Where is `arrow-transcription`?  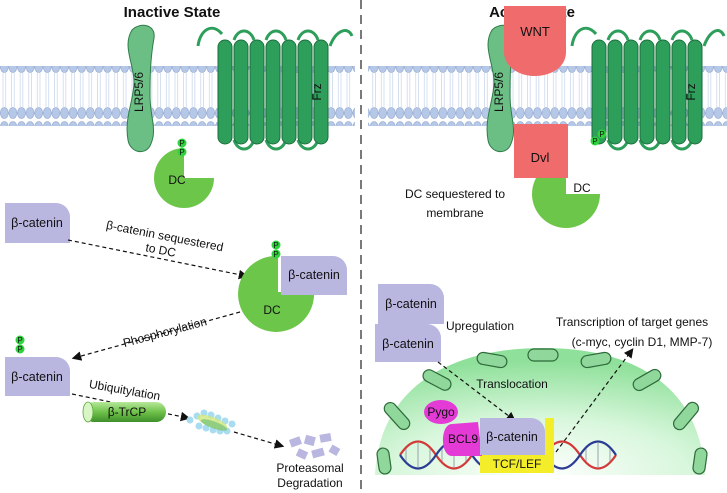
arrow-transcription is located at coordinates (594, 400).